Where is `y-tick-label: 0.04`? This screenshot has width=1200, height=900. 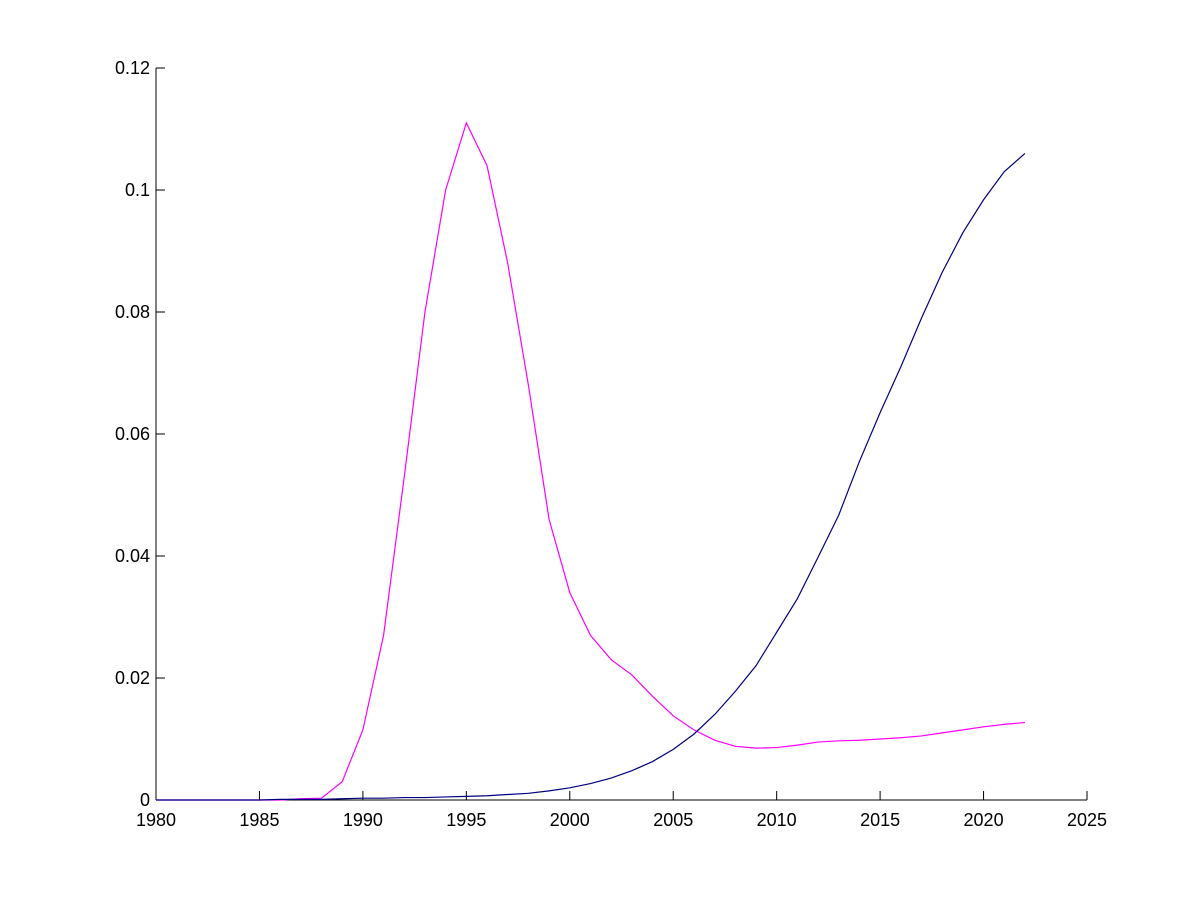
y-tick-label: 0.04 is located at coordinates (132, 556).